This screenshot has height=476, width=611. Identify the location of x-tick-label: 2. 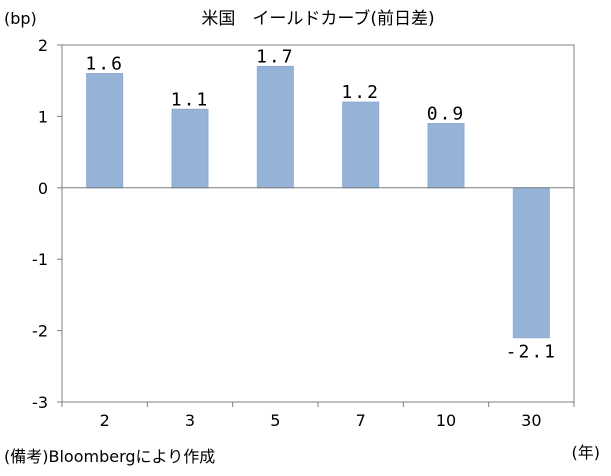
(105, 420).